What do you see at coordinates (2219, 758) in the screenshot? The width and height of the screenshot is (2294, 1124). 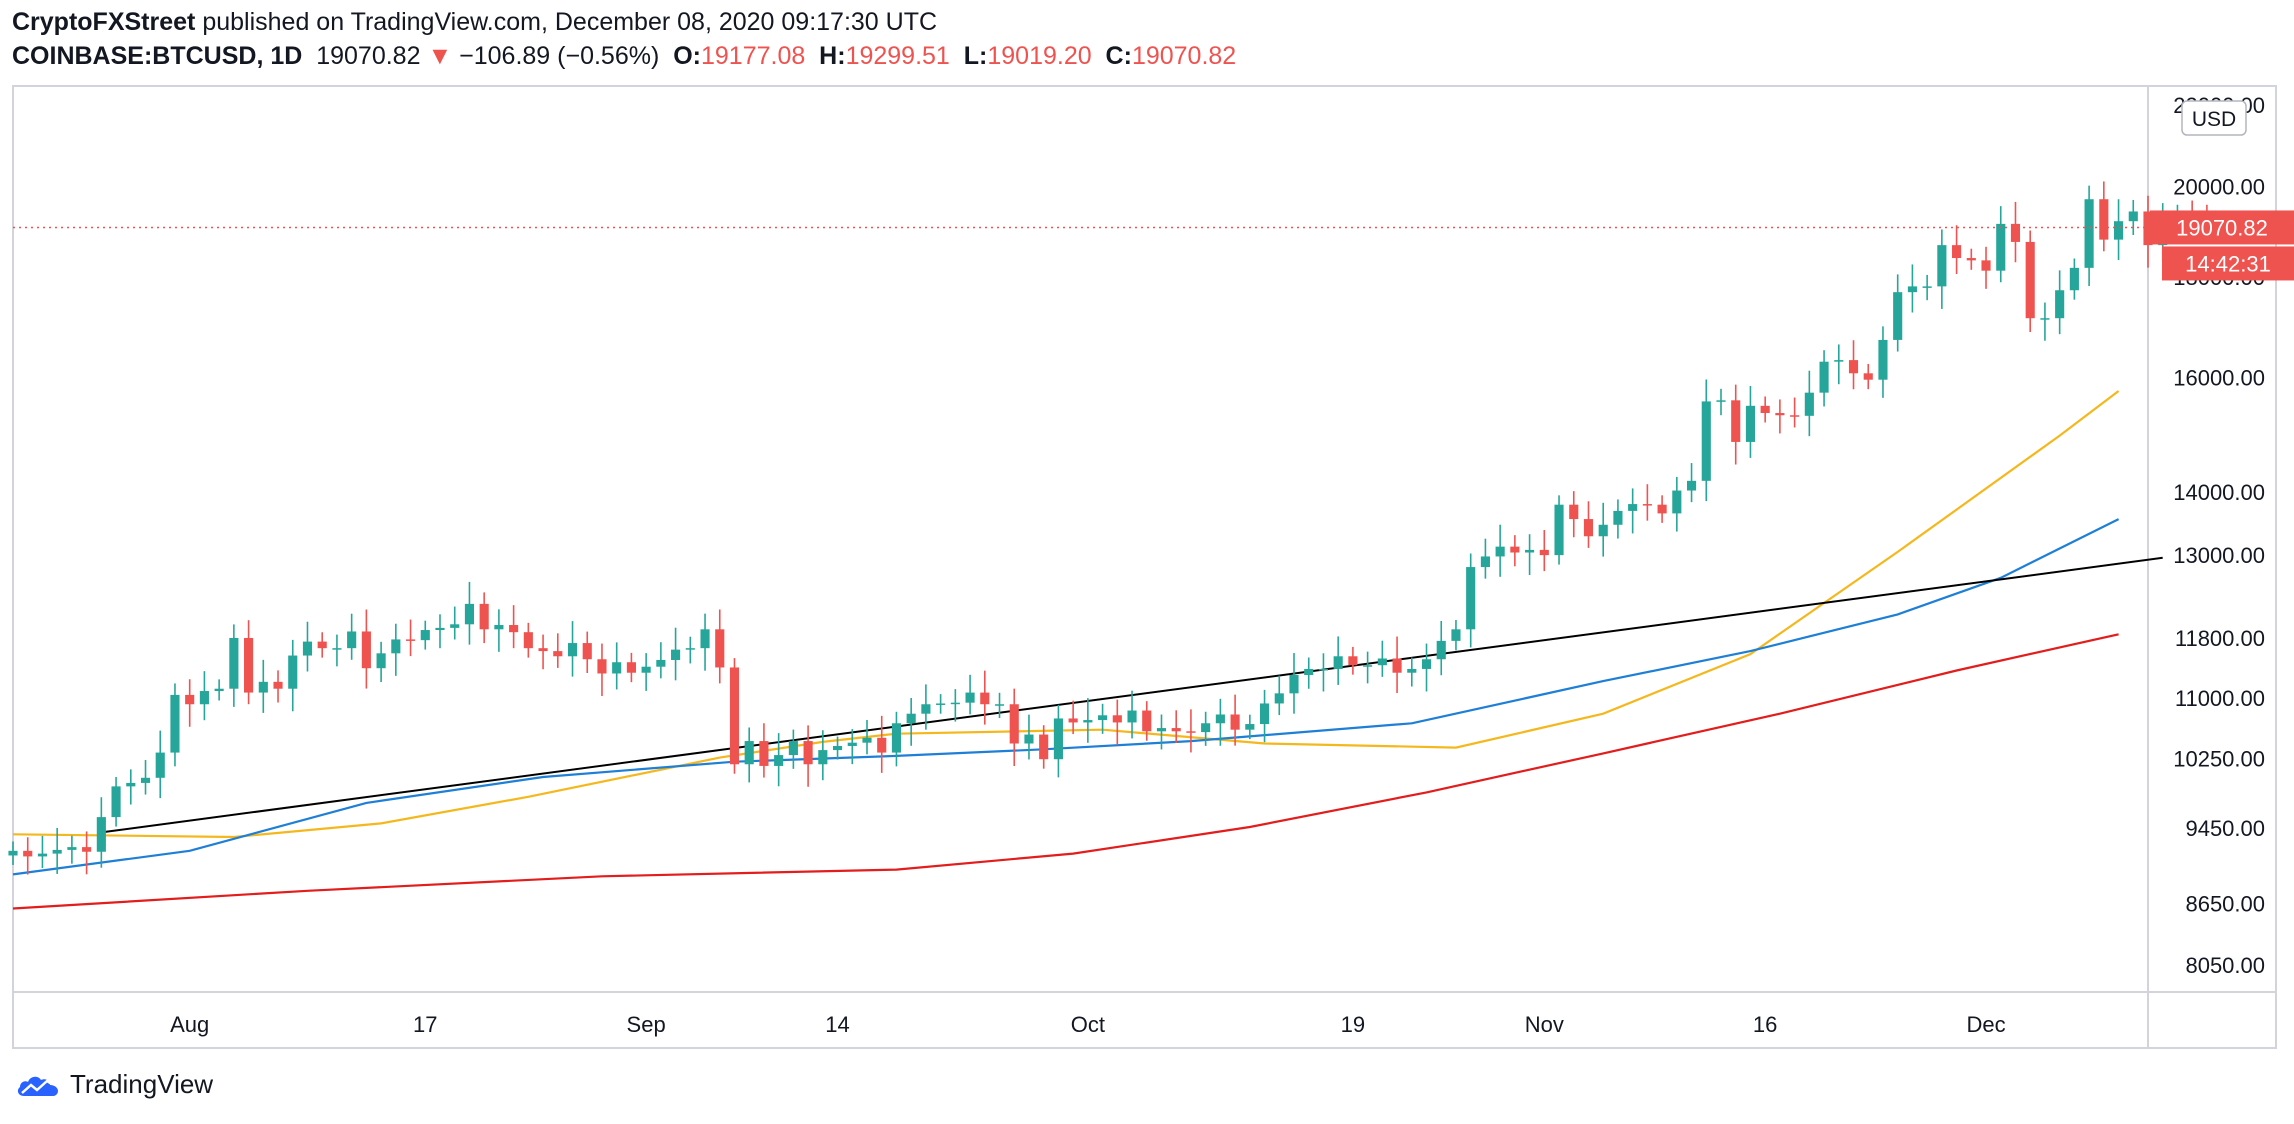 I see `price-tick-label: 10250.00` at bounding box center [2219, 758].